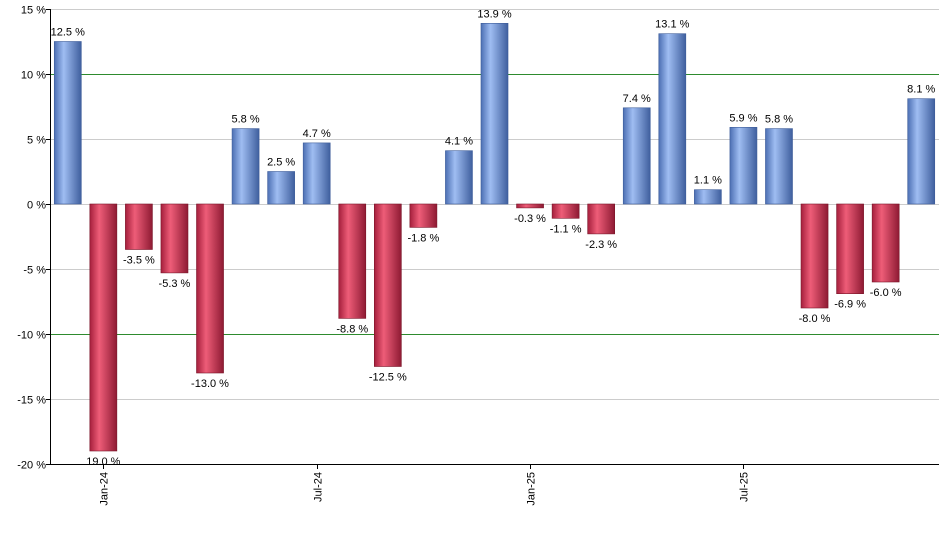 This screenshot has height=550, width=940. Describe the element at coordinates (33, 11) in the screenshot. I see `y-tick-label: 15 %` at that location.